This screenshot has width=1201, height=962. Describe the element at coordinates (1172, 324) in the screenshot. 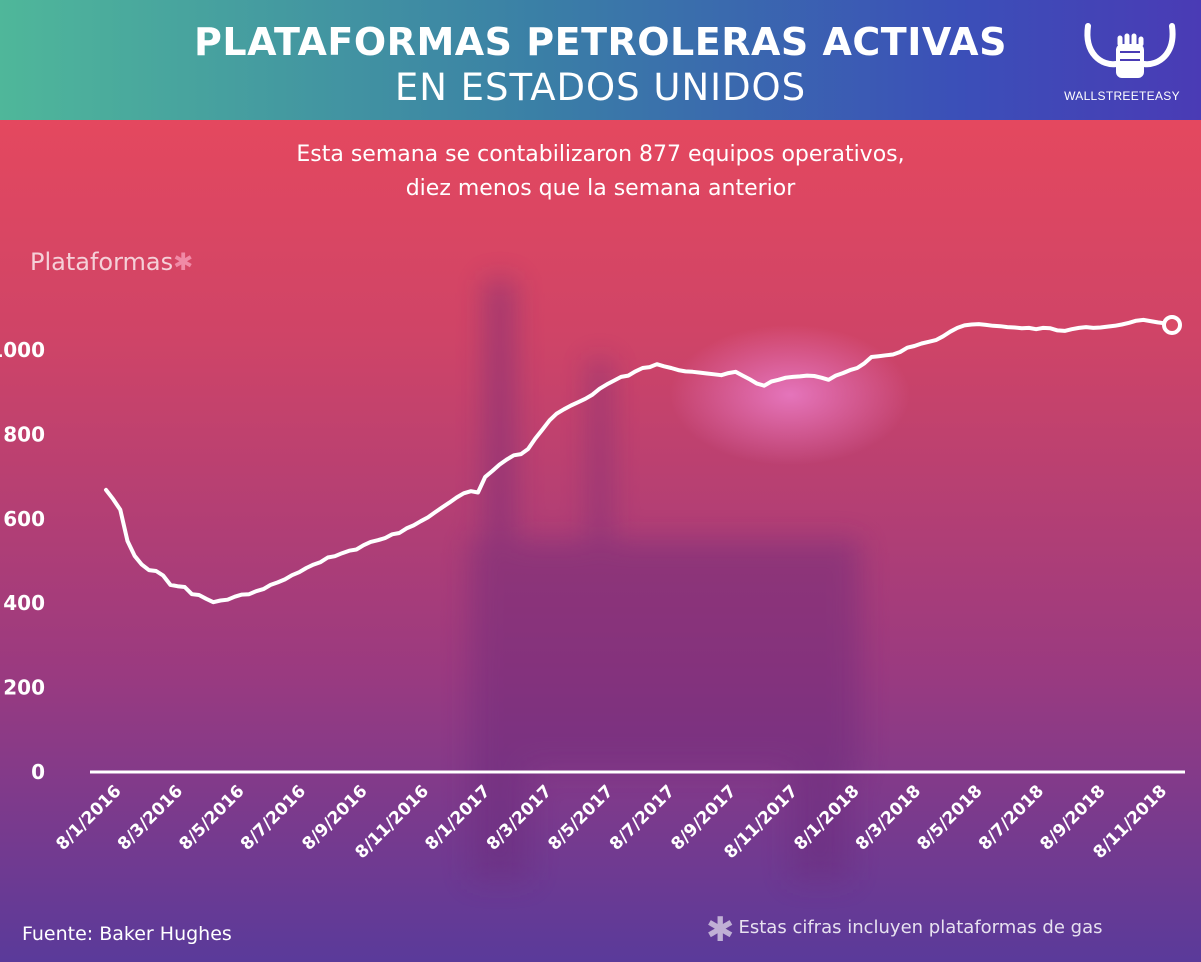

I see `last-point-marker` at that location.